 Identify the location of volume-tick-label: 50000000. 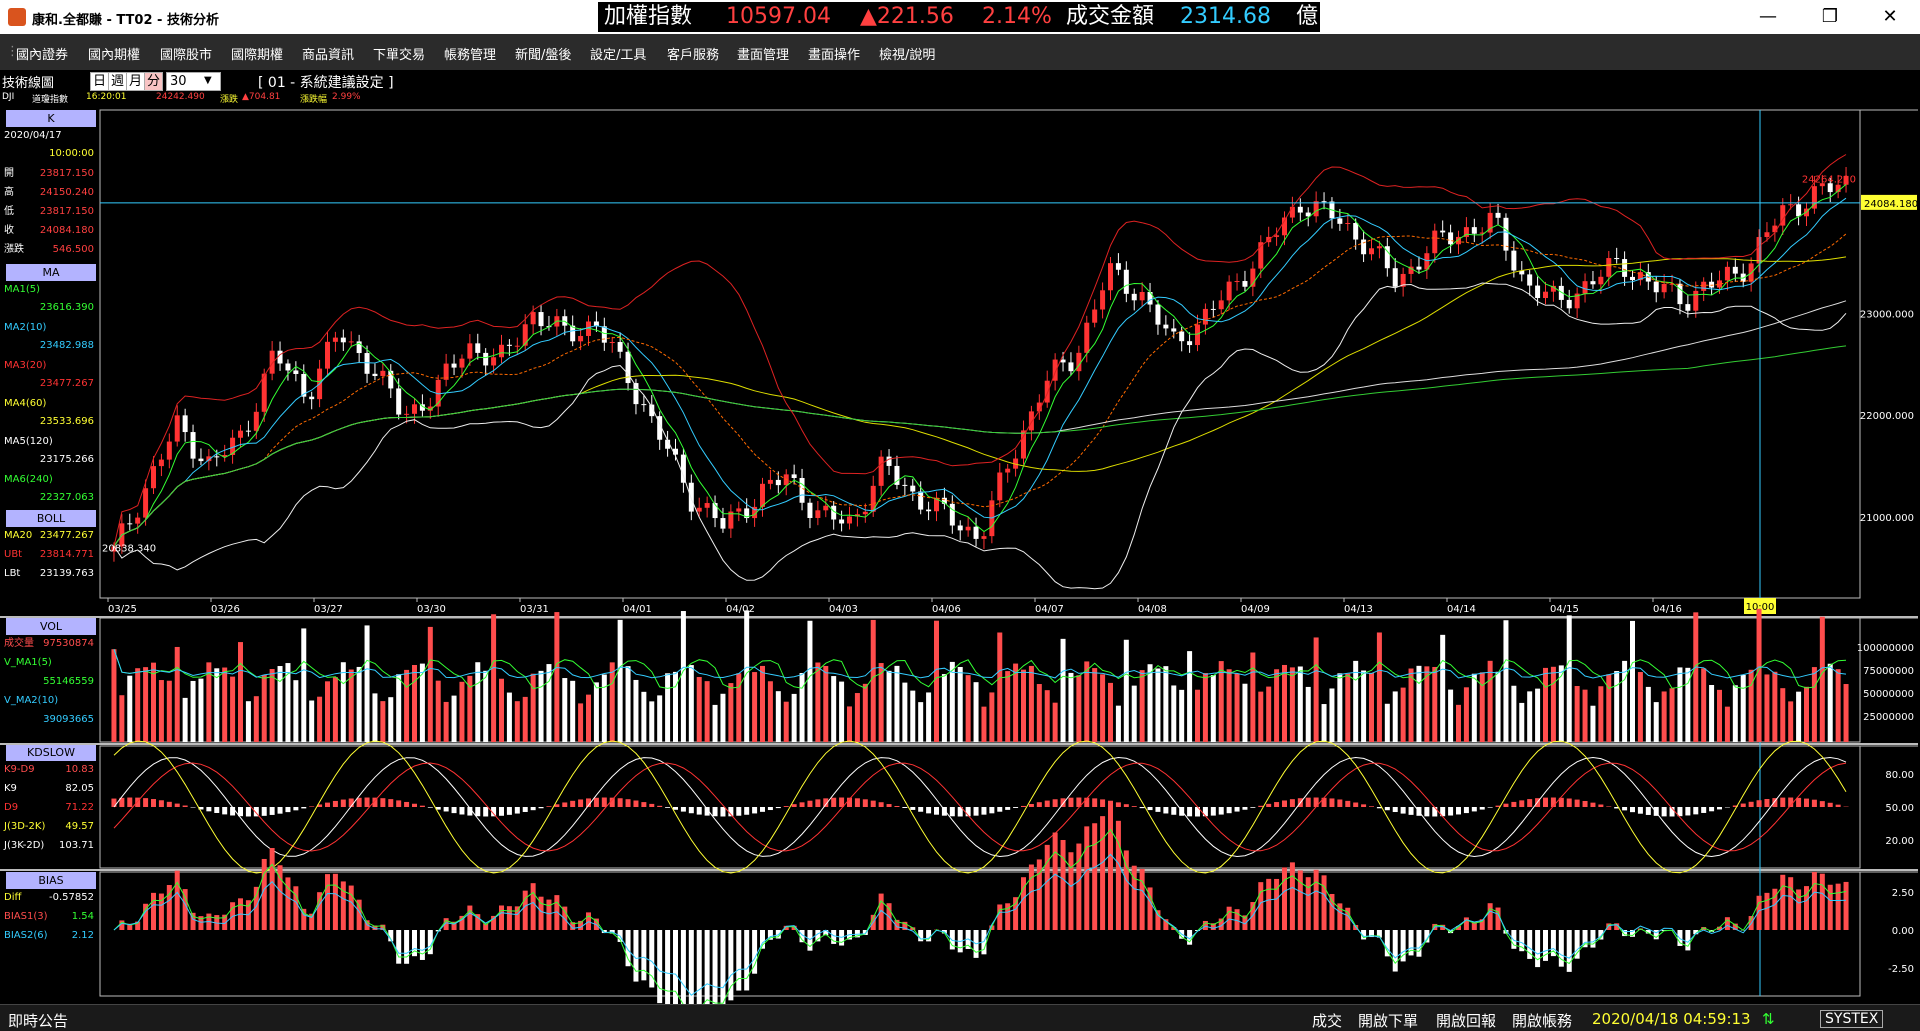
(1888, 694).